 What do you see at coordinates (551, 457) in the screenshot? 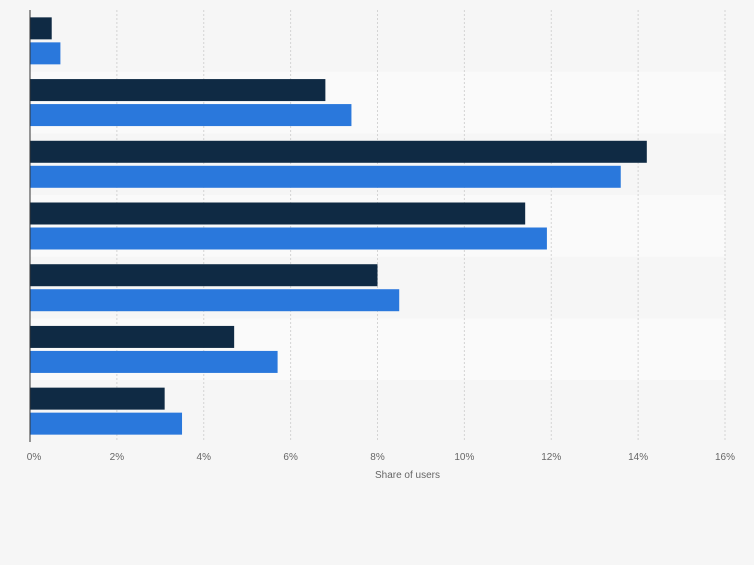
I see `x-tick-label: 12%` at bounding box center [551, 457].